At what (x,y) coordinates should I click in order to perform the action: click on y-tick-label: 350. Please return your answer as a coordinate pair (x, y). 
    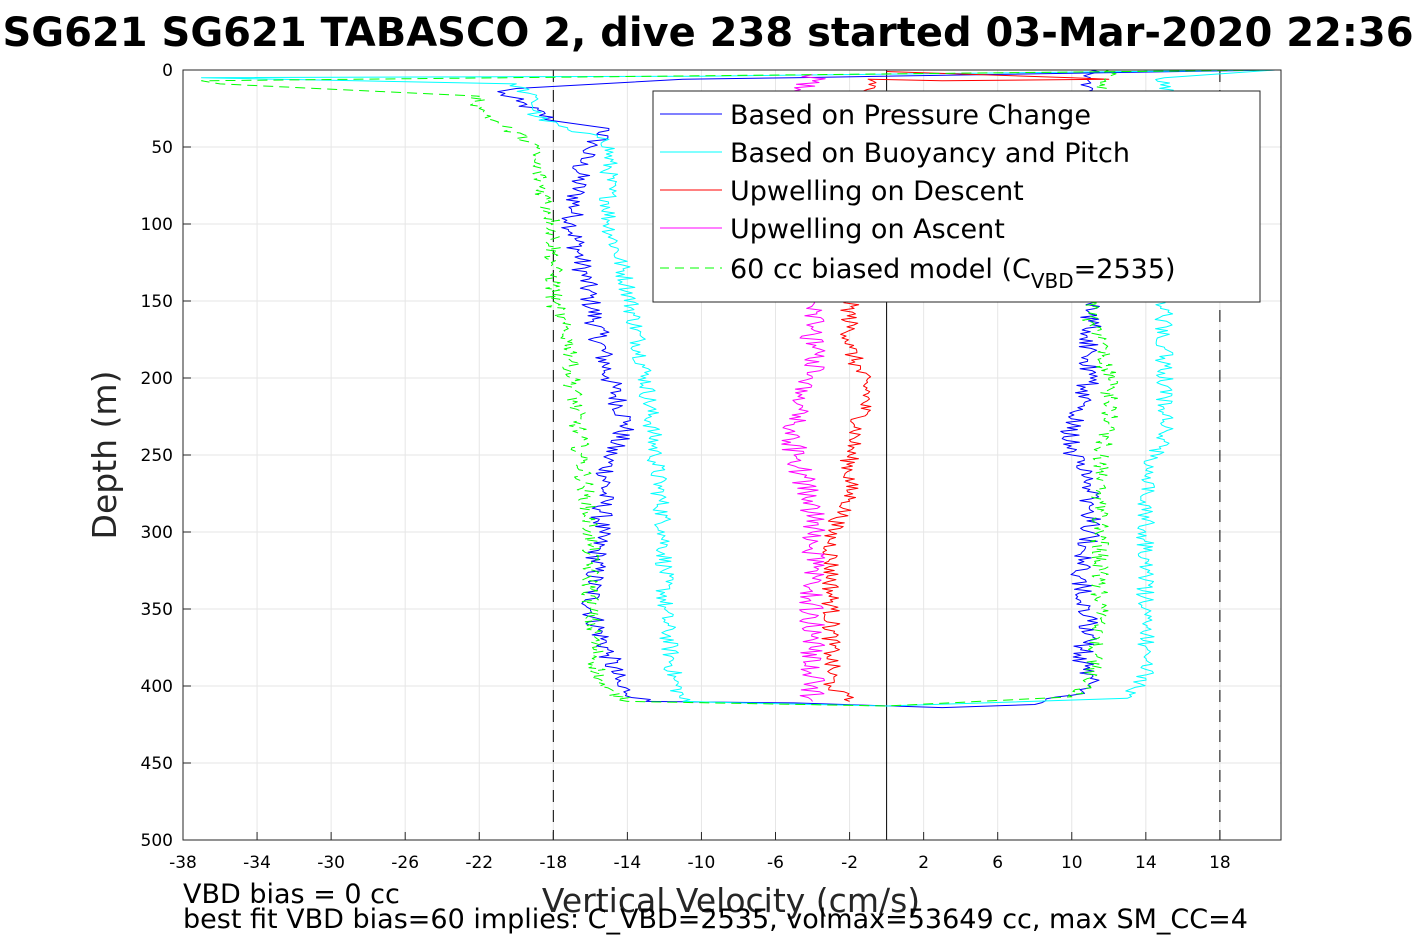
    Looking at the image, I should click on (157, 610).